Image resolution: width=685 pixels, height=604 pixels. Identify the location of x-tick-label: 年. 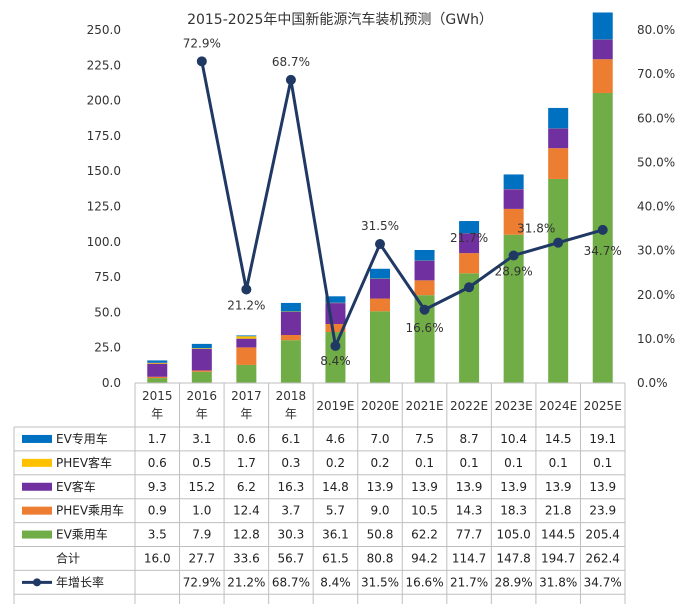
(291, 414).